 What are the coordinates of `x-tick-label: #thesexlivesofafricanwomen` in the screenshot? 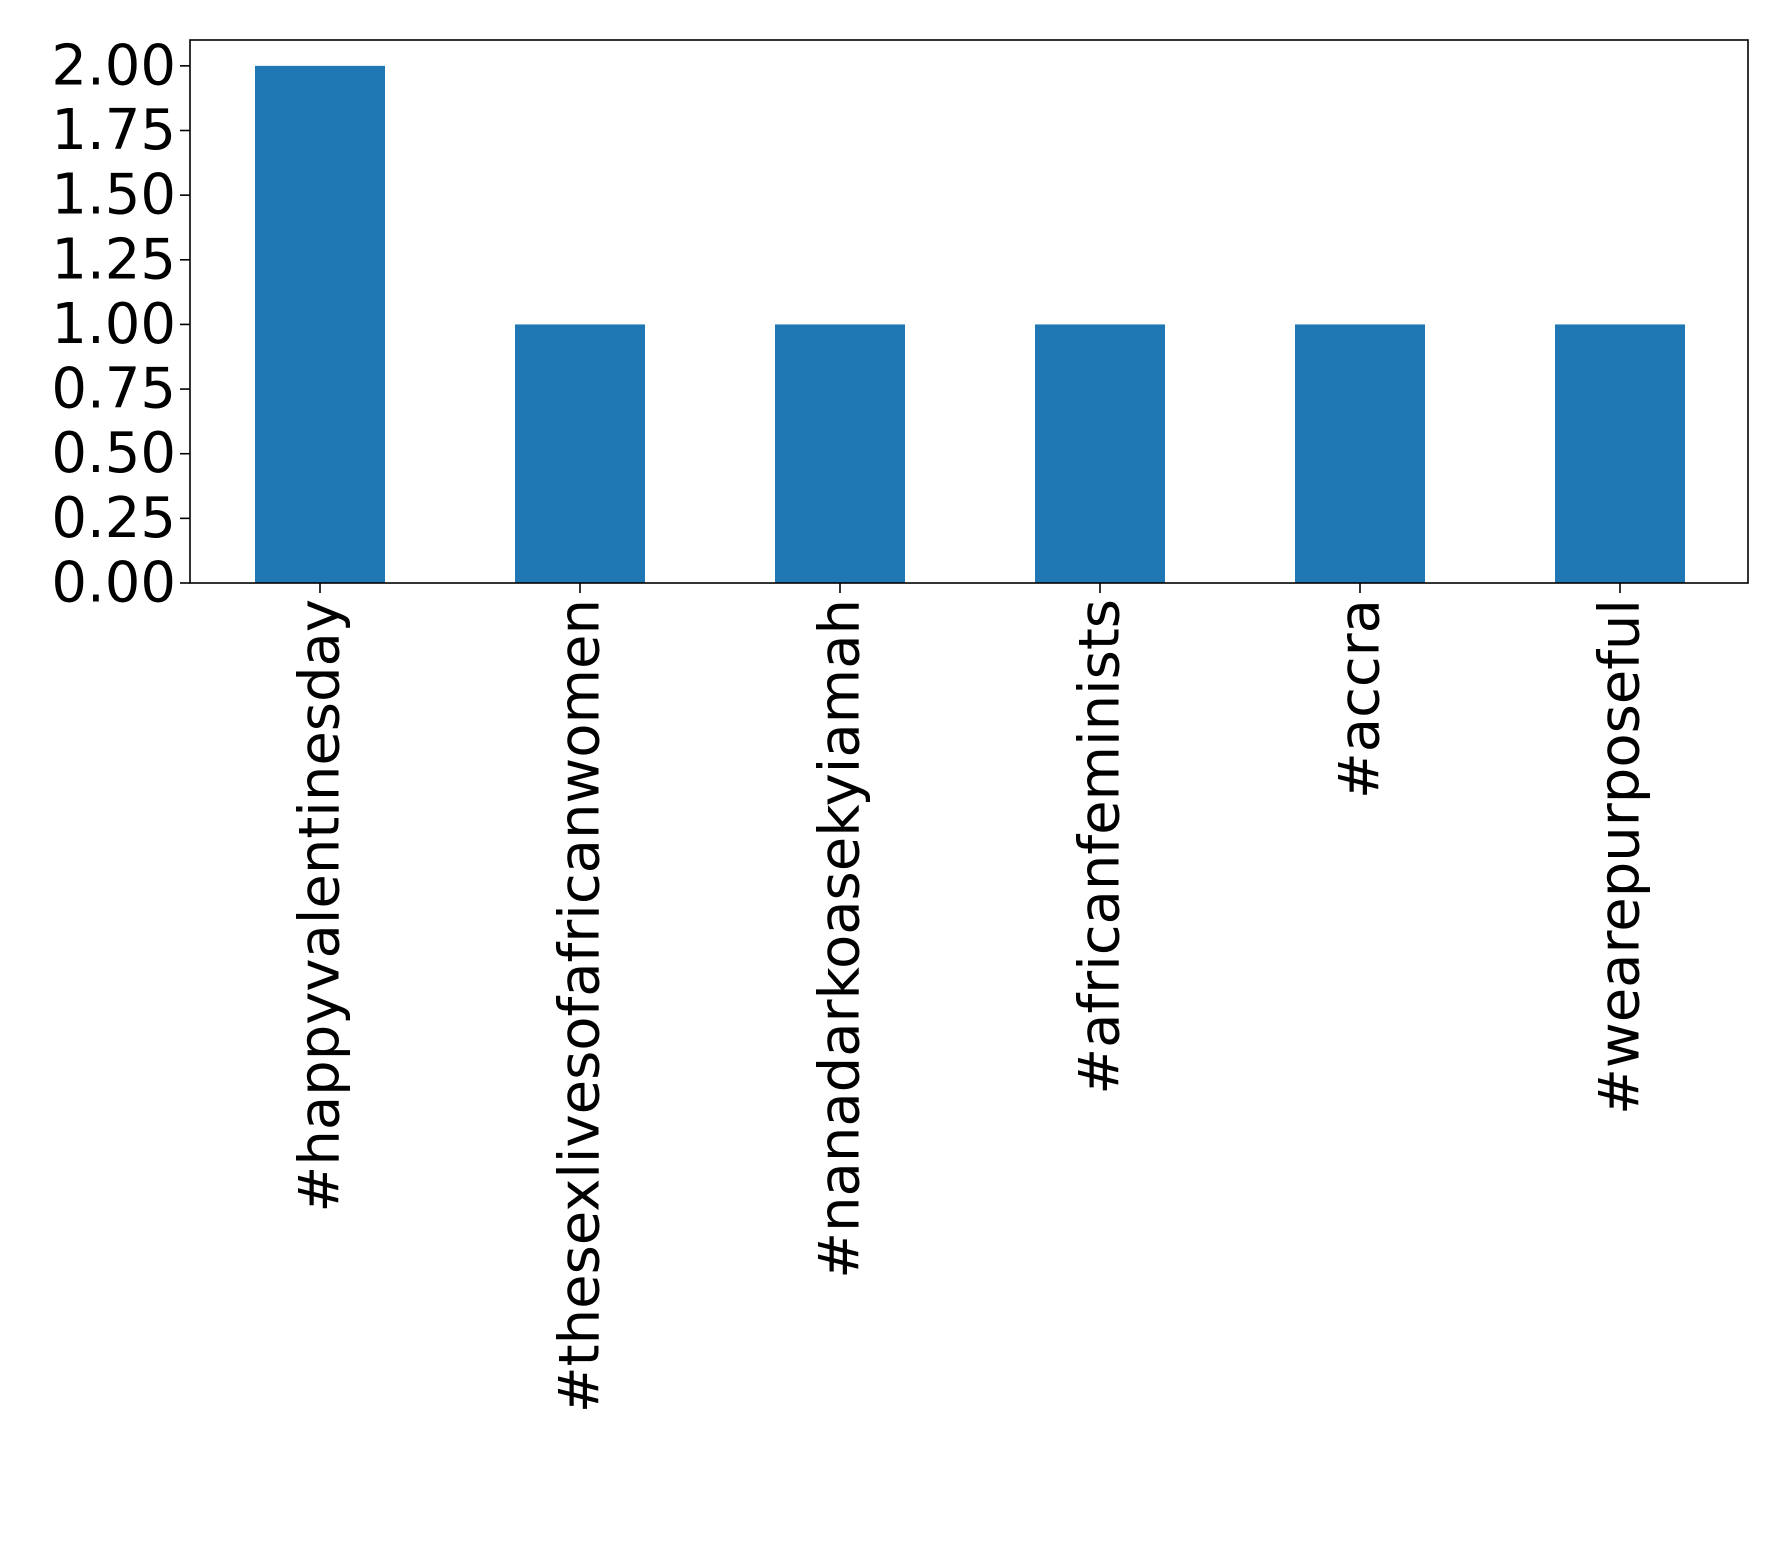 It's located at (580, 1006).